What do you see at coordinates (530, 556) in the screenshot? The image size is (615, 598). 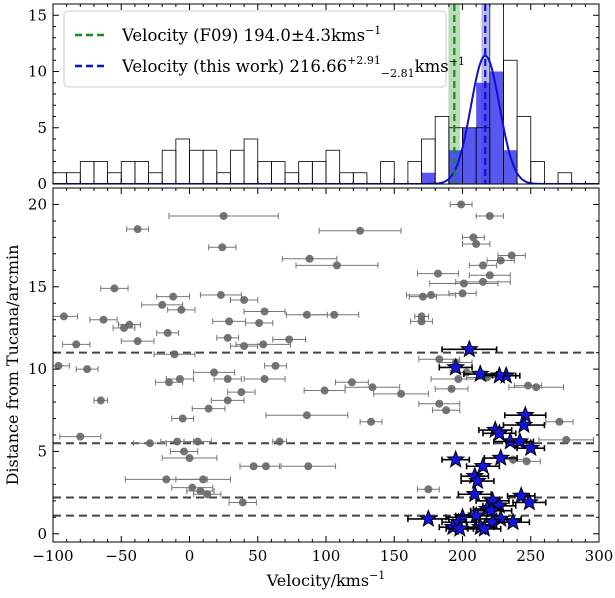 I see `bottom-x-tick-label: 250` at bounding box center [530, 556].